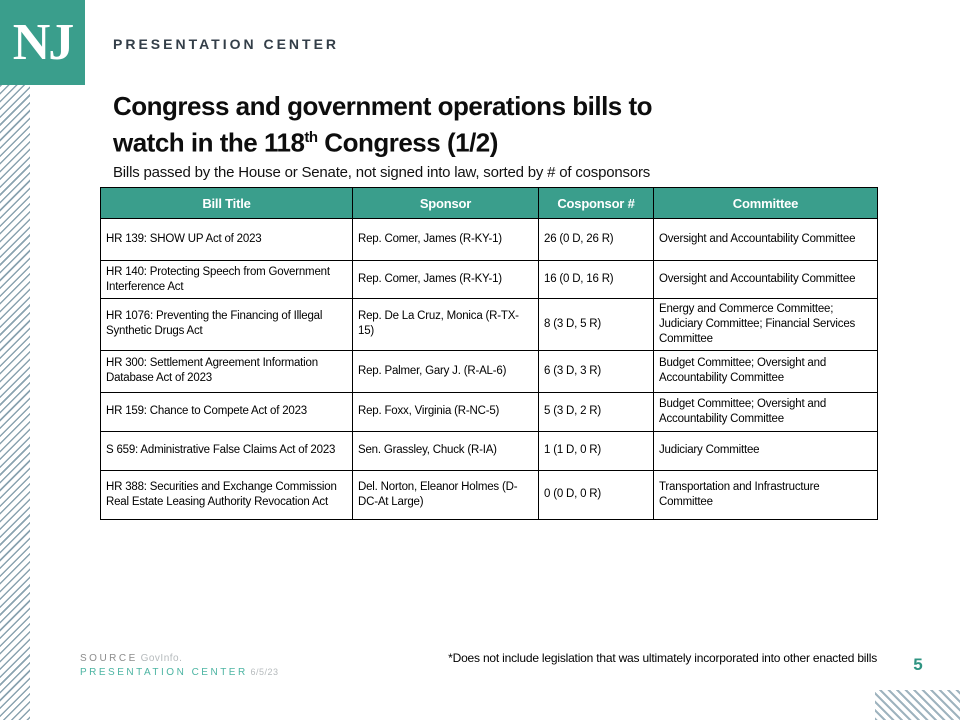  Describe the element at coordinates (765, 450) in the screenshot. I see `cell-committee: Judiciary Committee` at that location.